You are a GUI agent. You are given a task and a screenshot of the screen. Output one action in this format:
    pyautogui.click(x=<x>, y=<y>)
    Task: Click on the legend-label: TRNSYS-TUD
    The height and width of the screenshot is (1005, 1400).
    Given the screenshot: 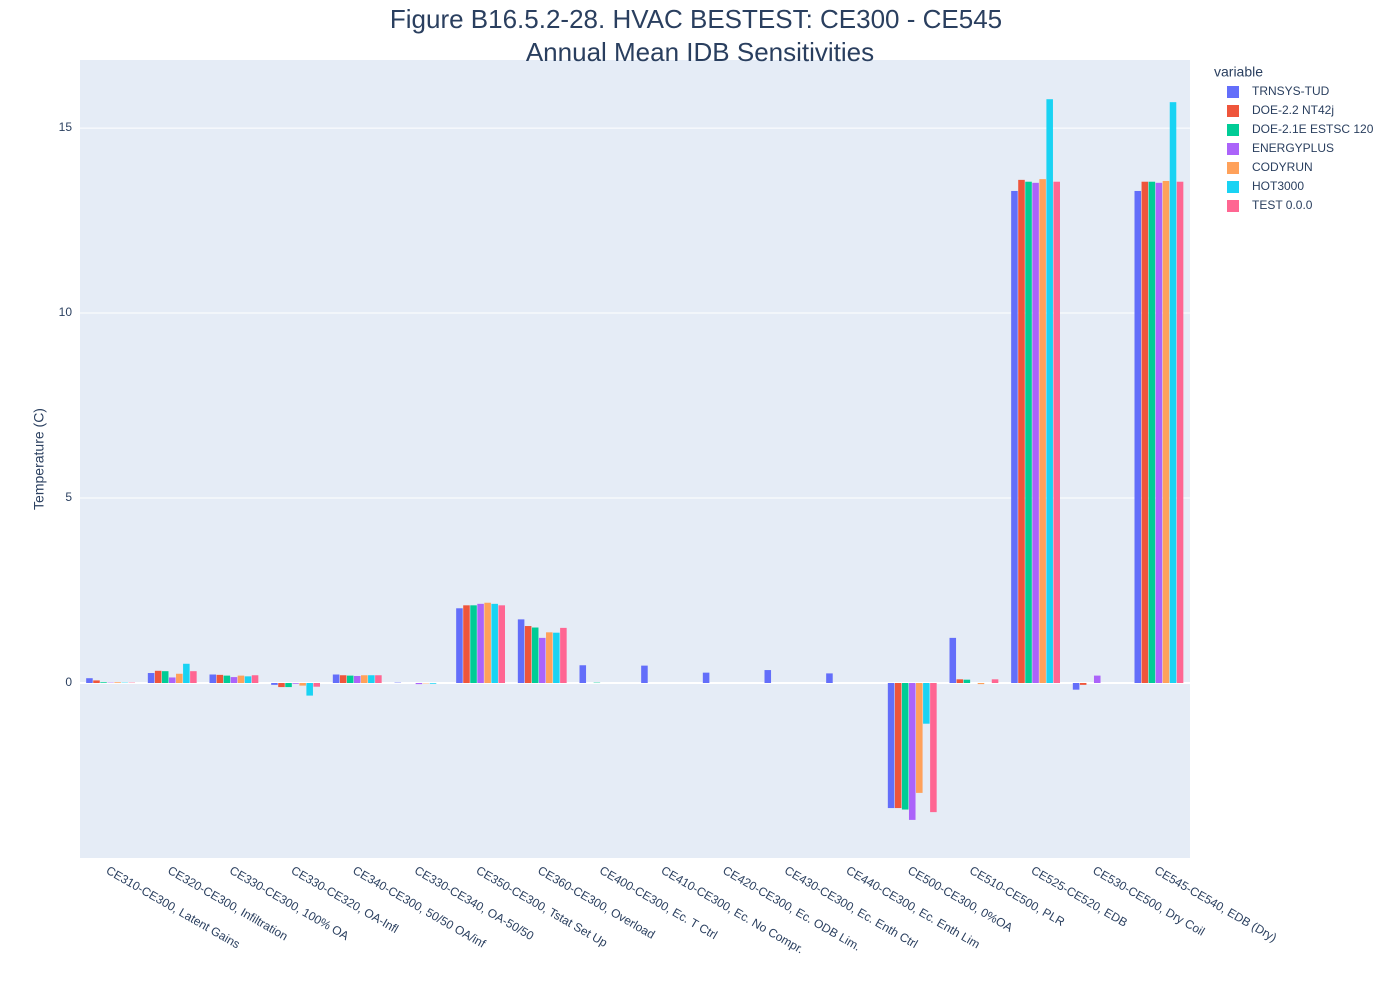 What is the action you would take?
    pyautogui.click(x=1291, y=91)
    